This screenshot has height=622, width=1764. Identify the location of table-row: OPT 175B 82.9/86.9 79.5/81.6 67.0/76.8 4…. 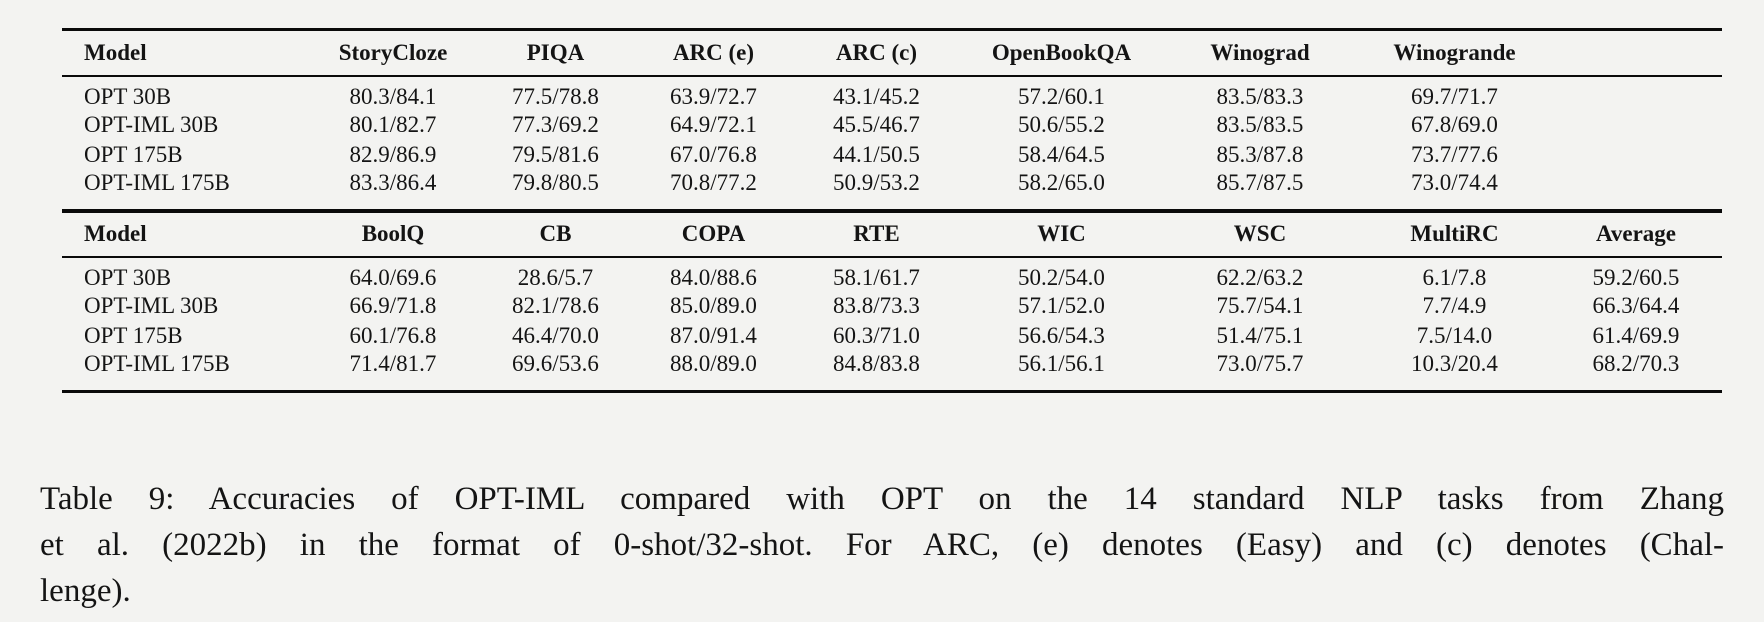
(892, 155).